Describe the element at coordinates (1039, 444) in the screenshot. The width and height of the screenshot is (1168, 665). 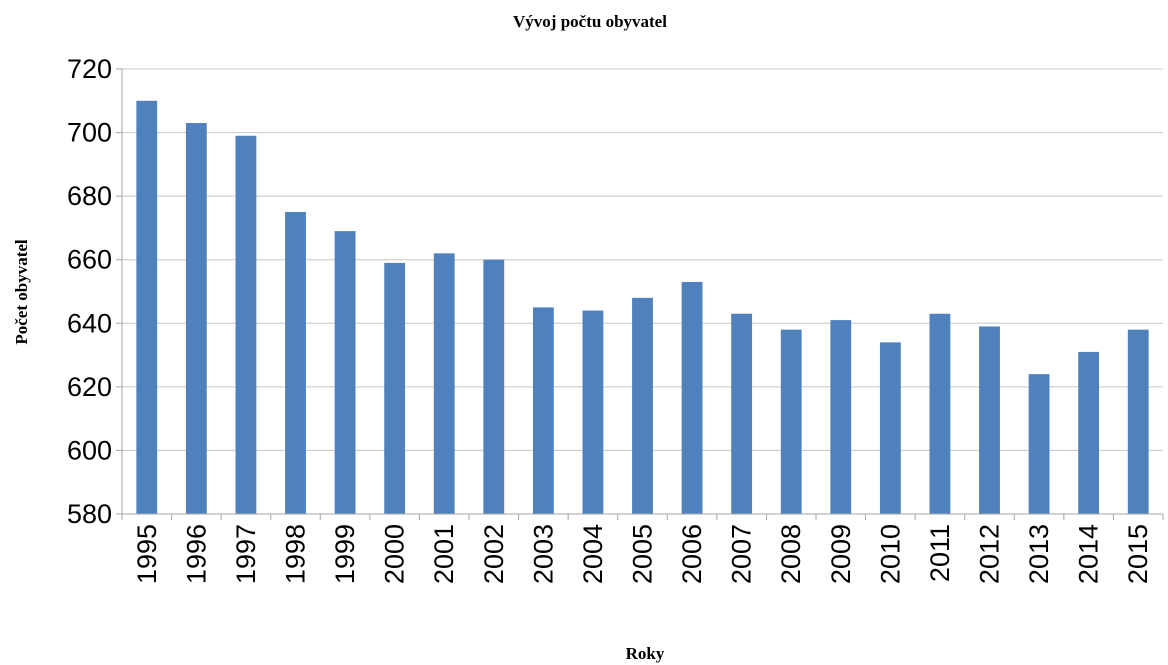
I see `bar-2013` at that location.